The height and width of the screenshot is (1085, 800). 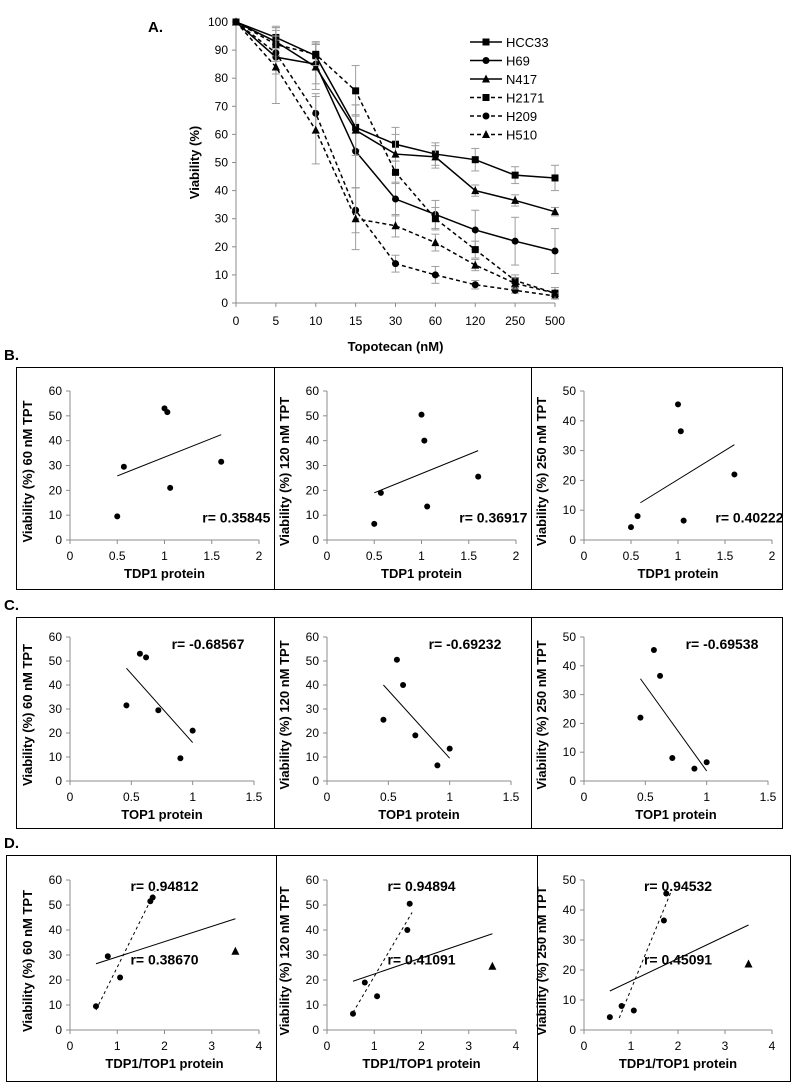 What do you see at coordinates (236, 321) in the screenshot?
I see `chart-a-x-tick-label: 0` at bounding box center [236, 321].